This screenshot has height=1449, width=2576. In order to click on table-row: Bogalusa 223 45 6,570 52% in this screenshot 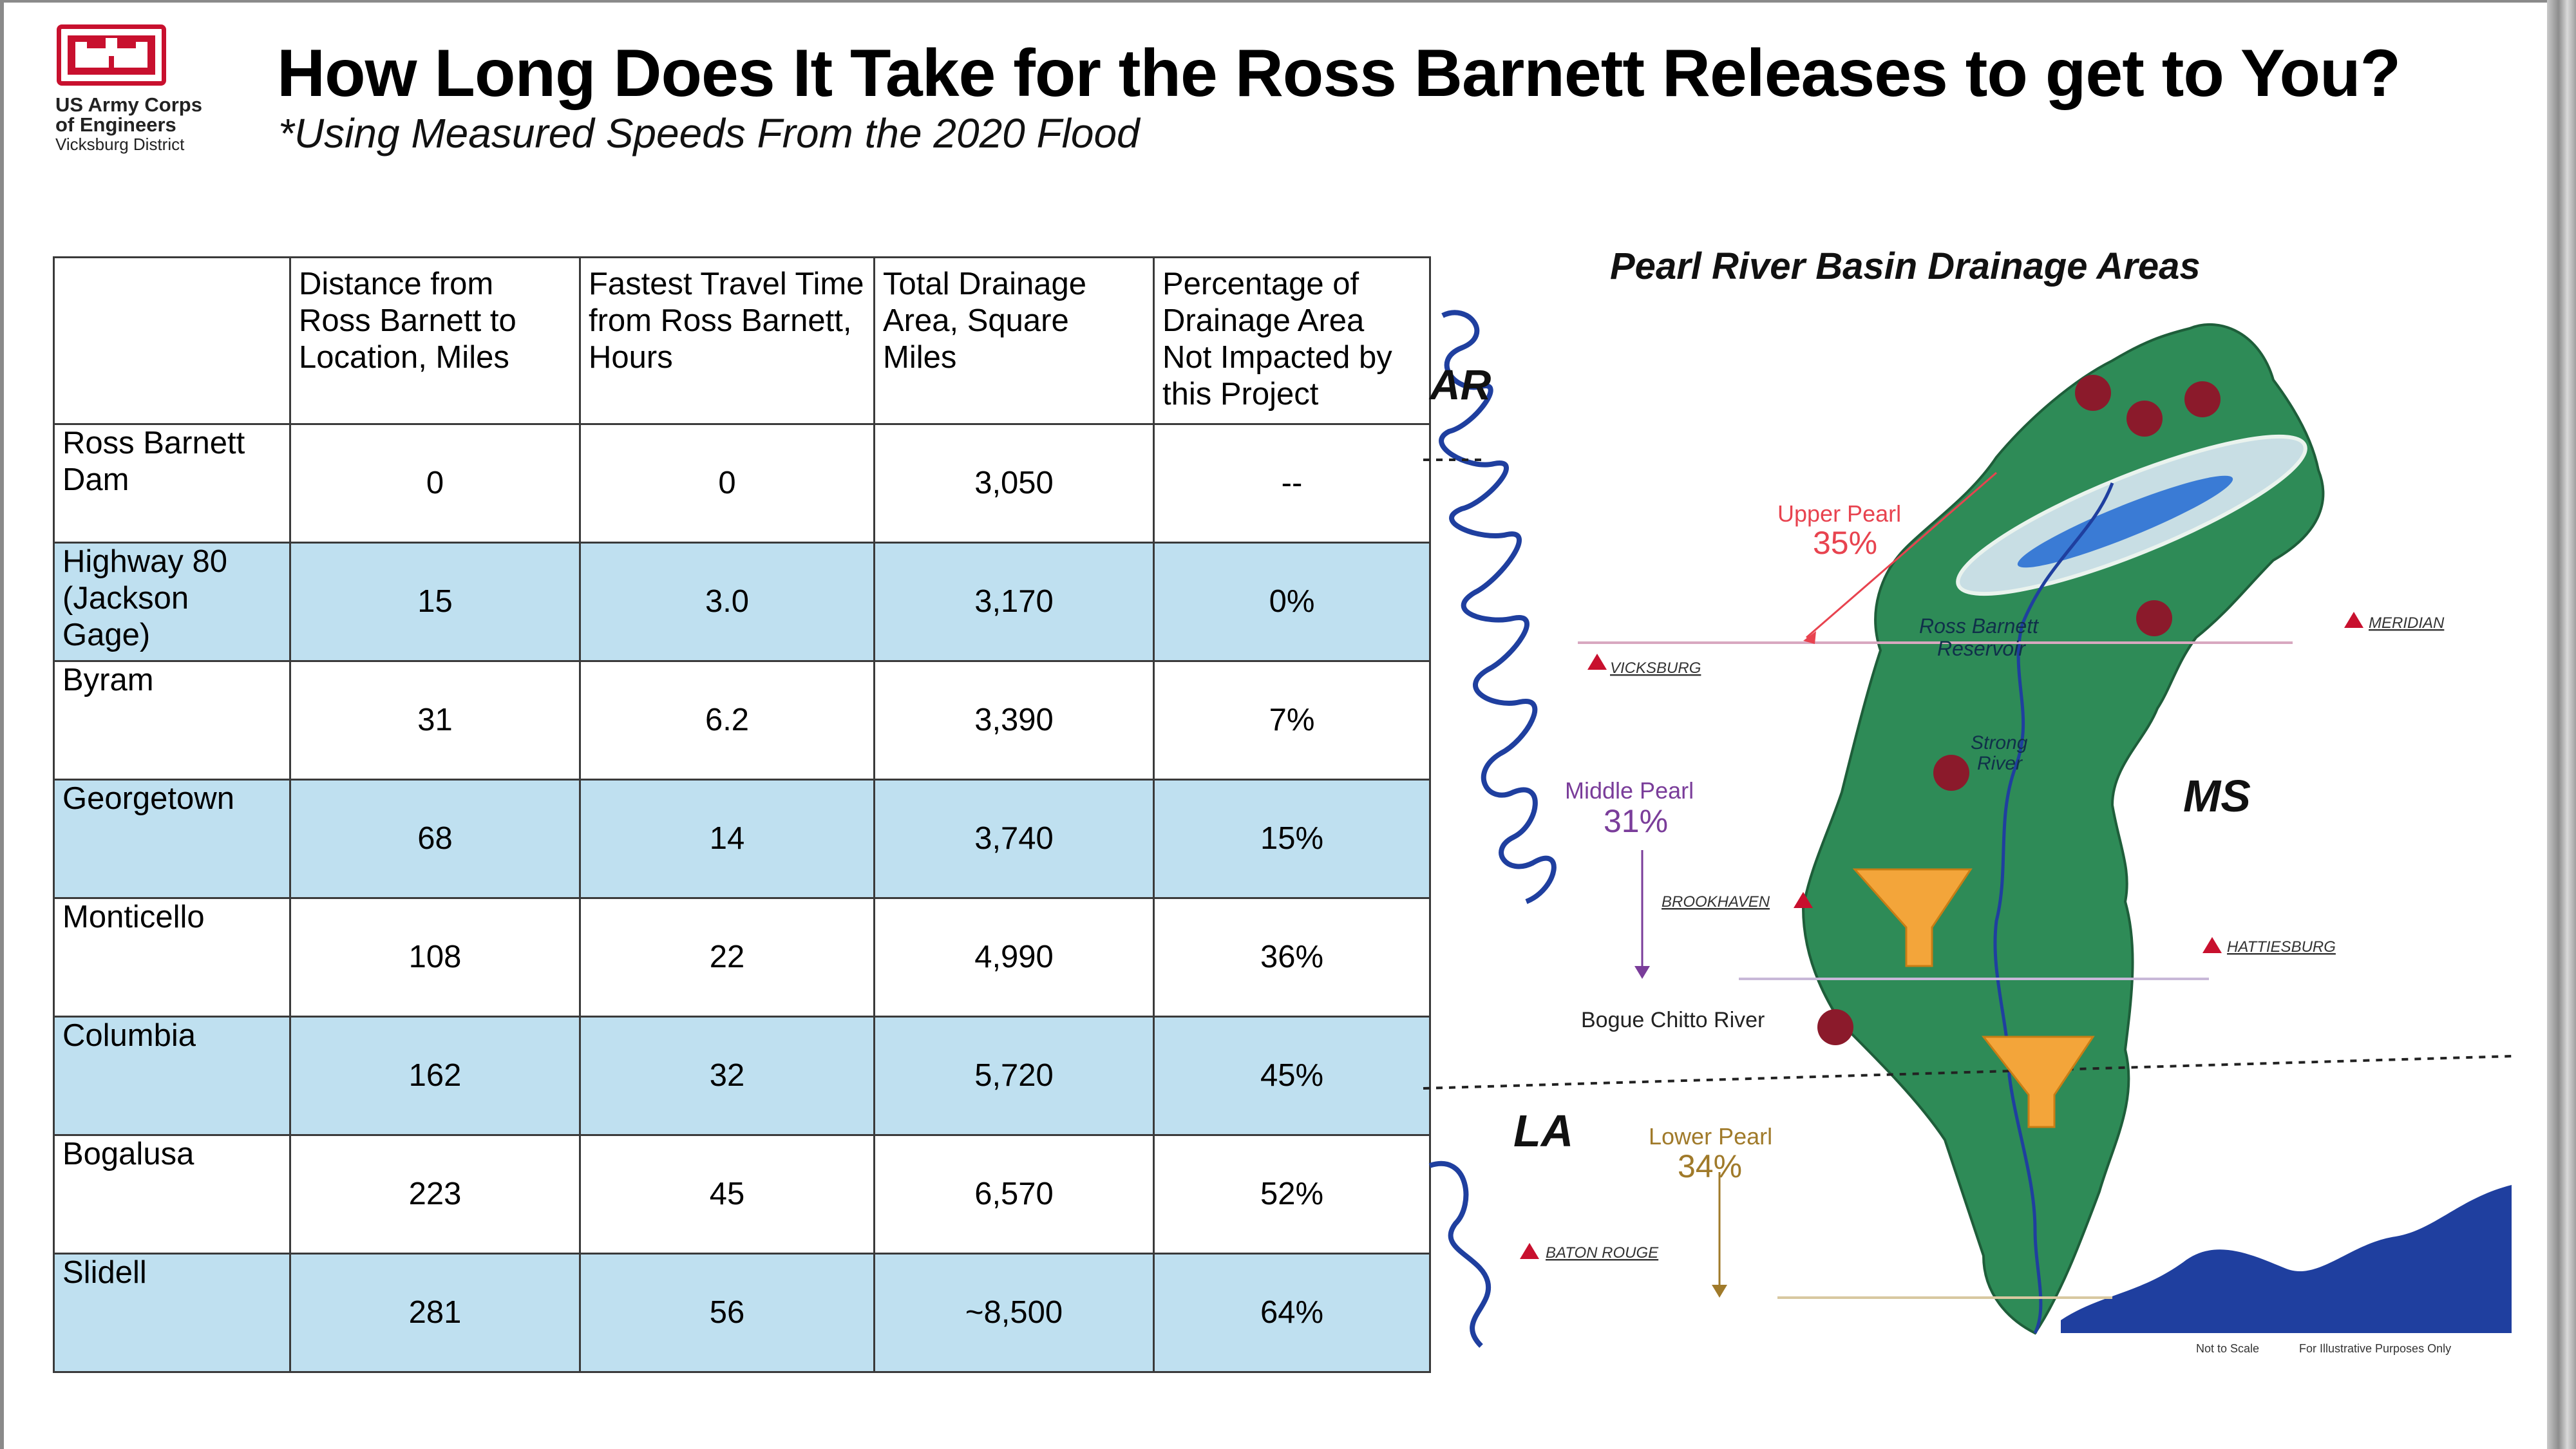, I will do `click(742, 1194)`.